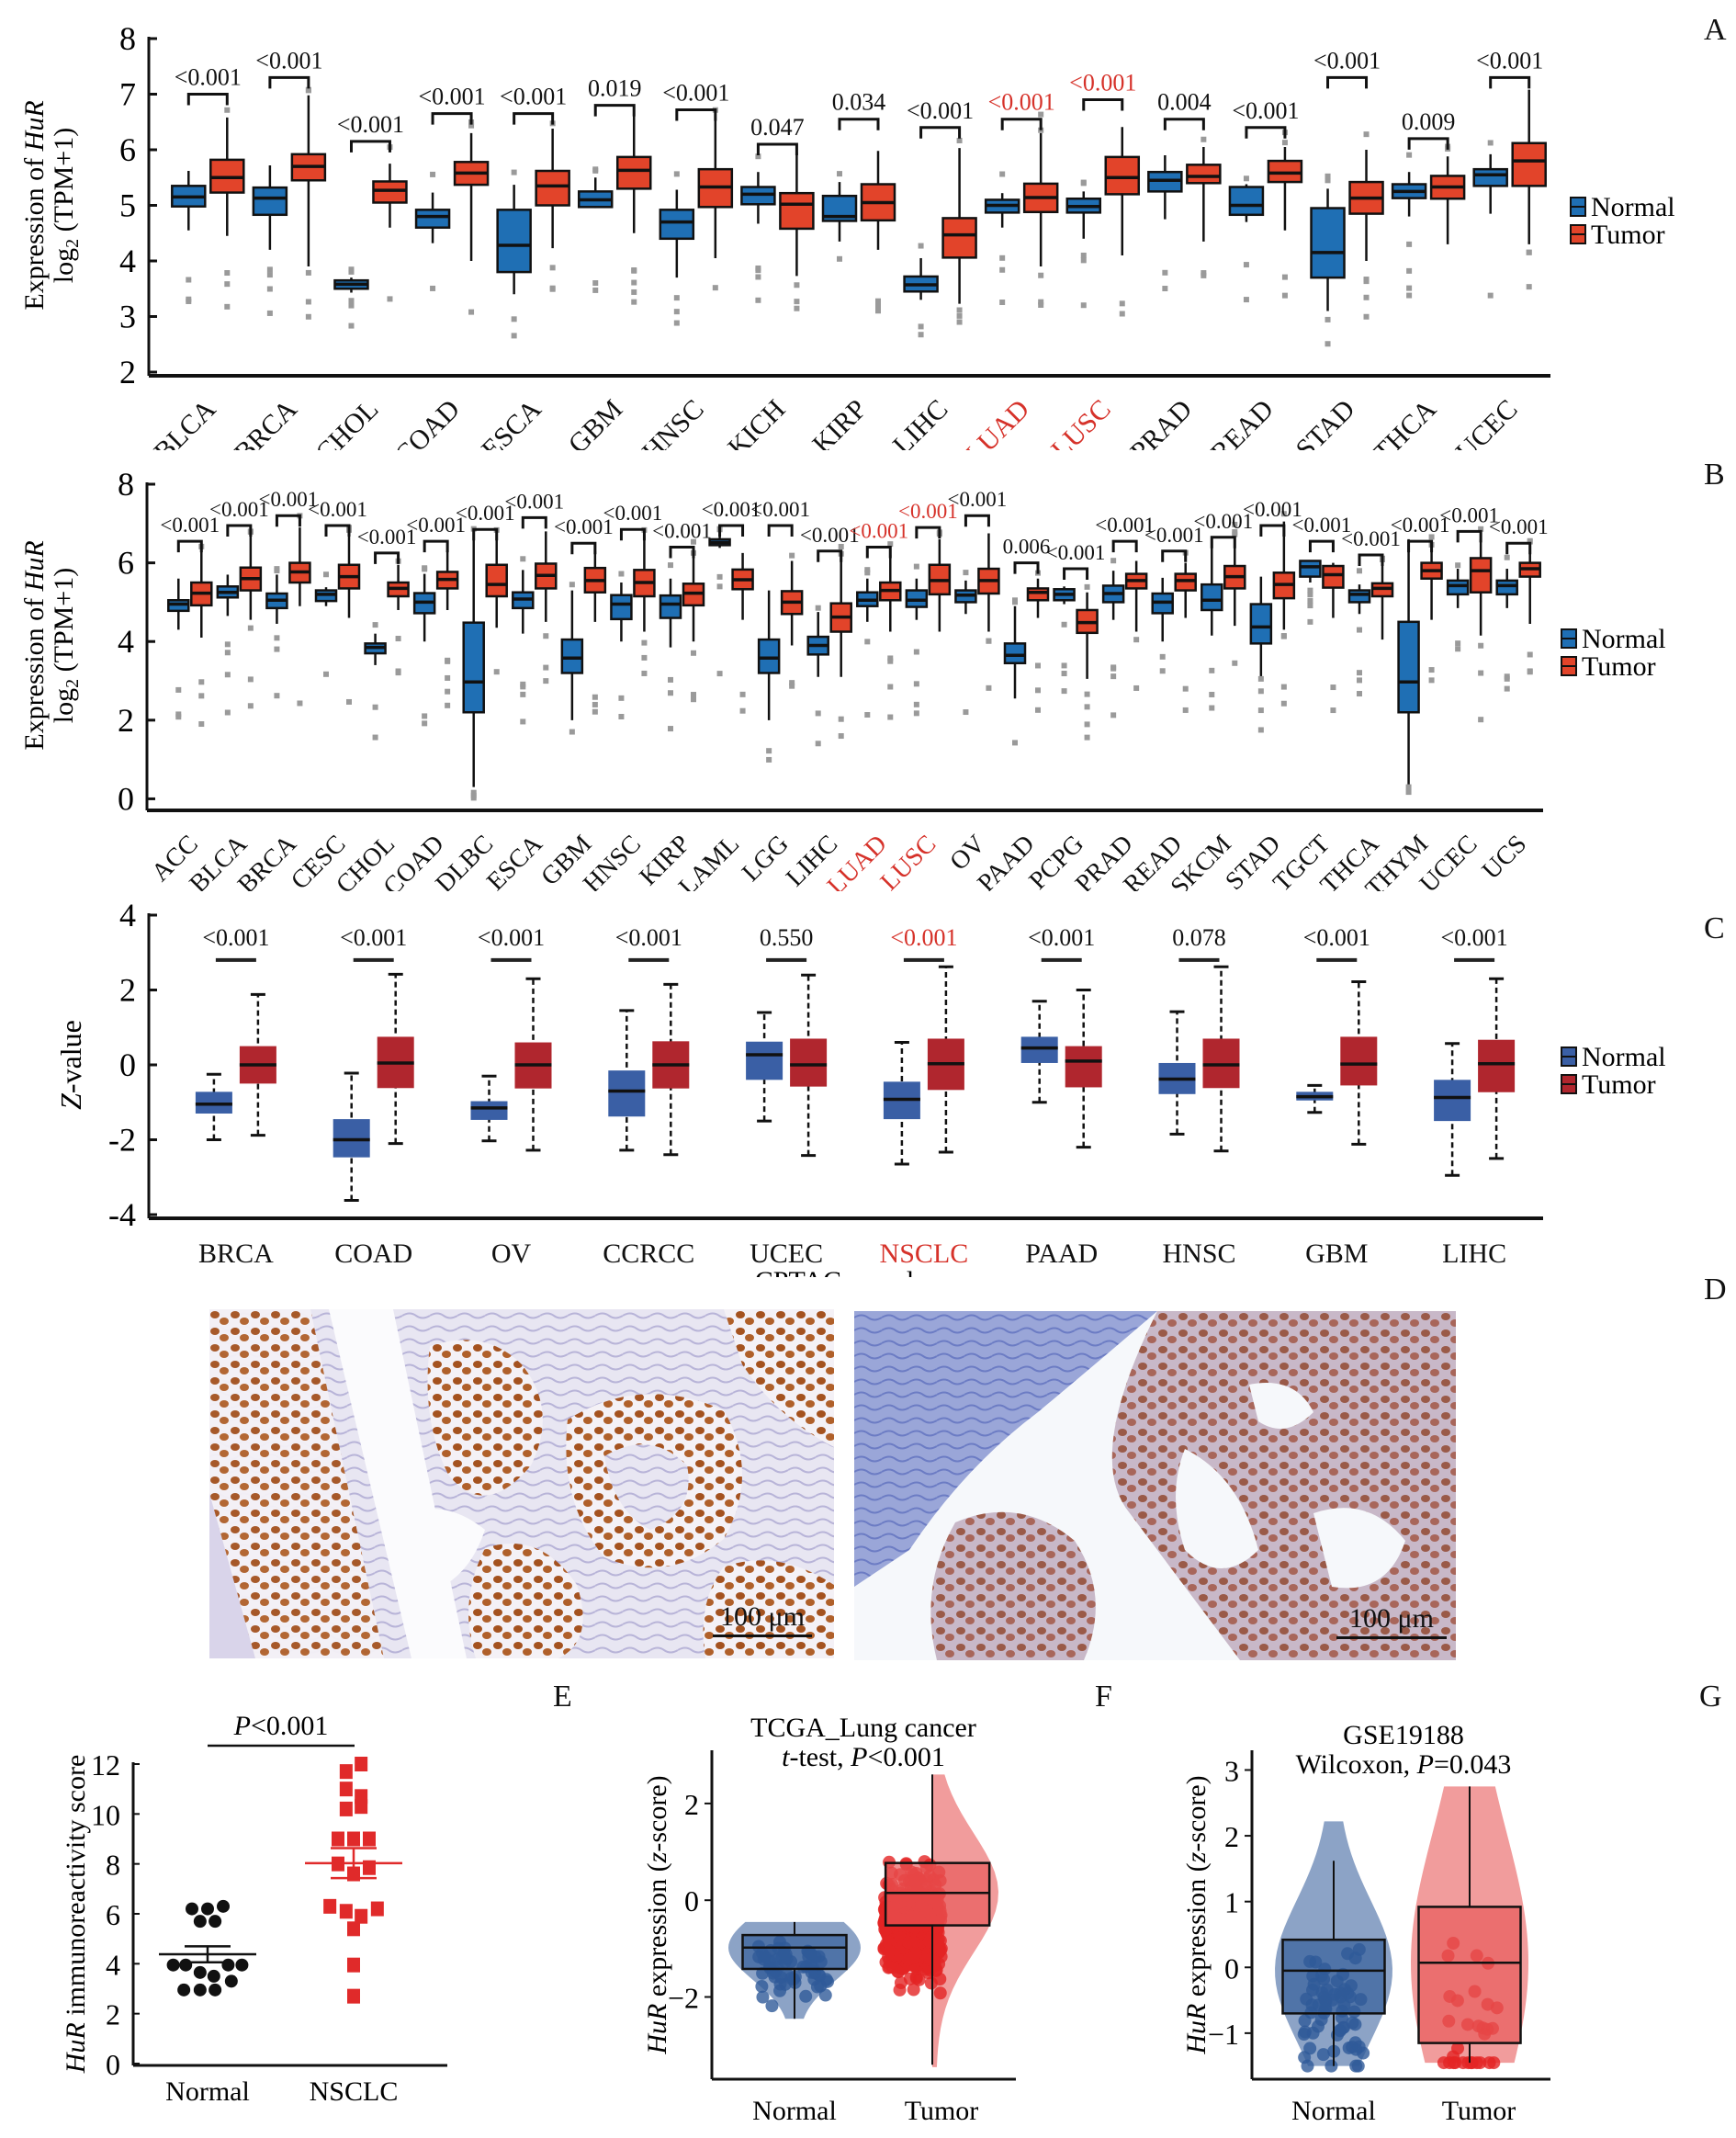  I want to click on scale-bar-left: 100 μm, so click(762, 1619).